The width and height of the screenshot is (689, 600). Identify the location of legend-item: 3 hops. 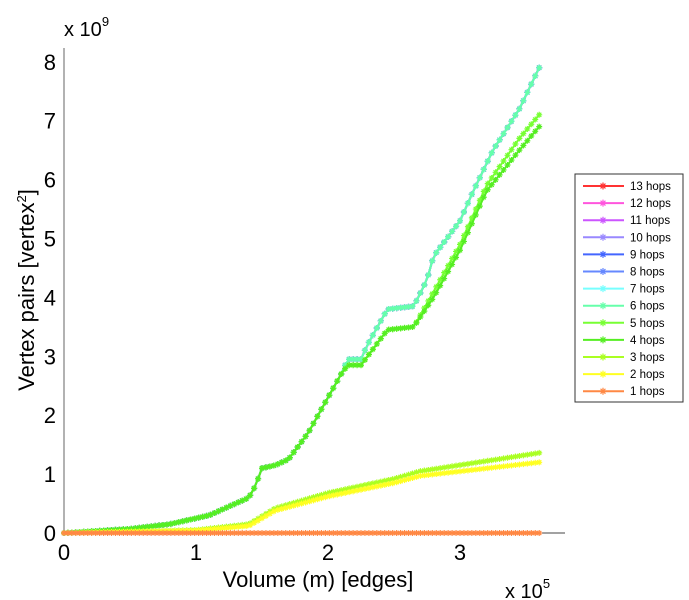
(624, 358).